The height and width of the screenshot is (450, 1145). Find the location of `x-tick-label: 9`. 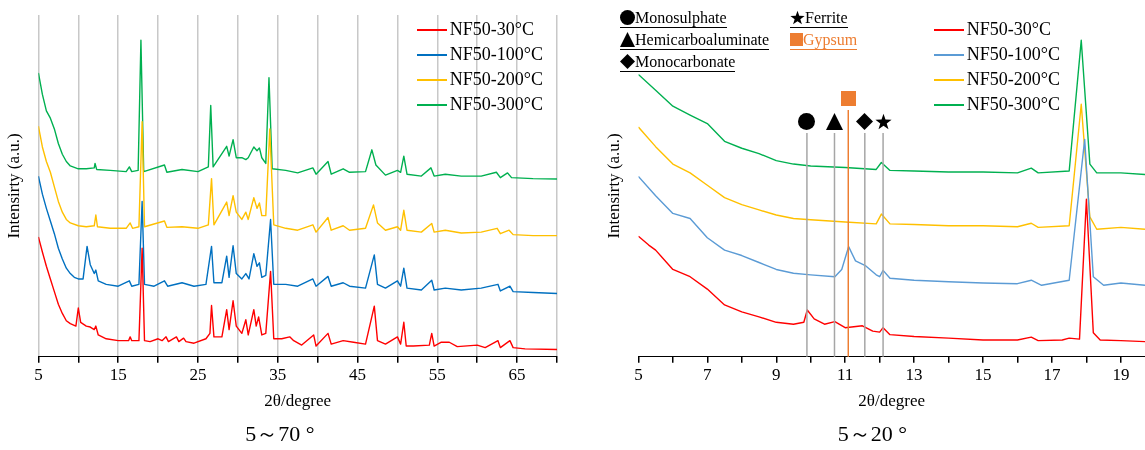

x-tick-label: 9 is located at coordinates (776, 375).